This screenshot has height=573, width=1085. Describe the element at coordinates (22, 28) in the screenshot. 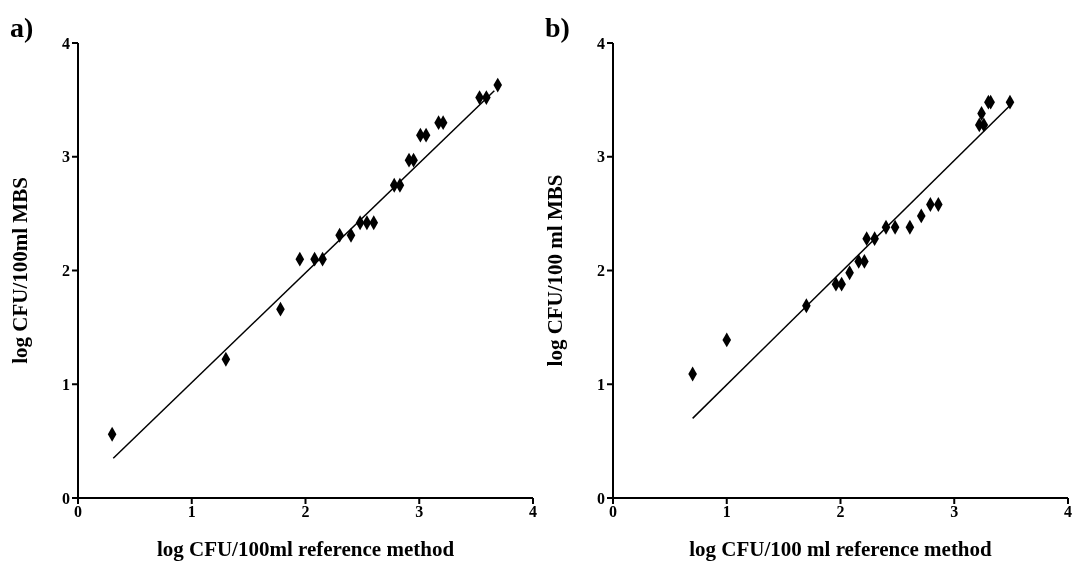

I see `chart-title: a)` at that location.